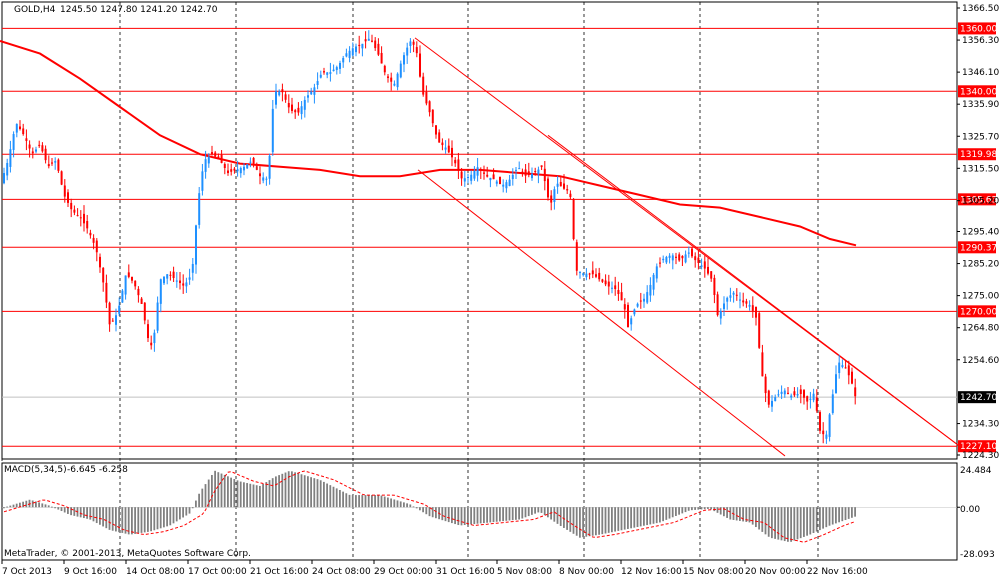 The image size is (1000, 578). I want to click on level-label: 1305.63, so click(978, 200).